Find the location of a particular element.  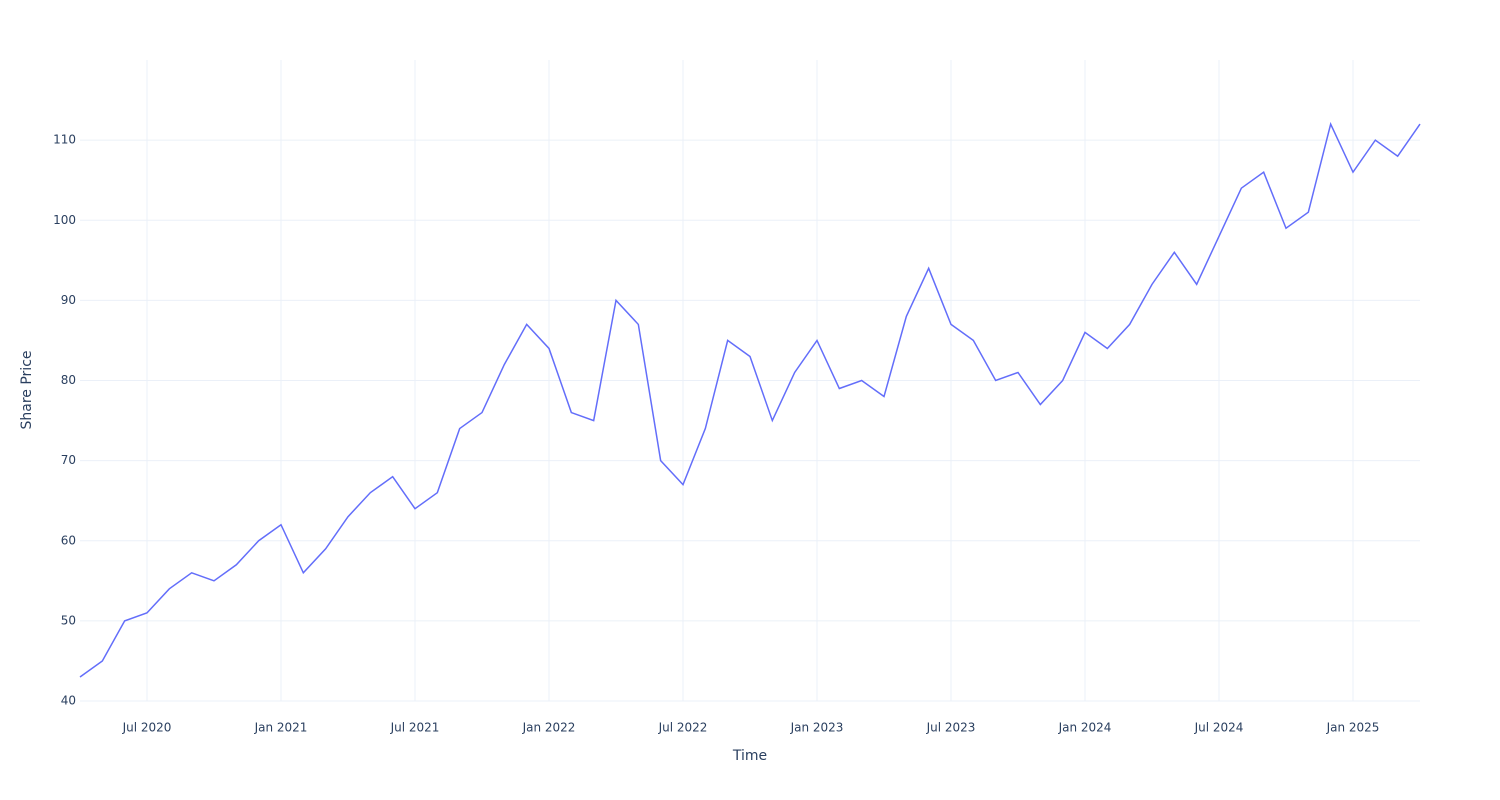

y-tick-label: 60 is located at coordinates (68, 540).